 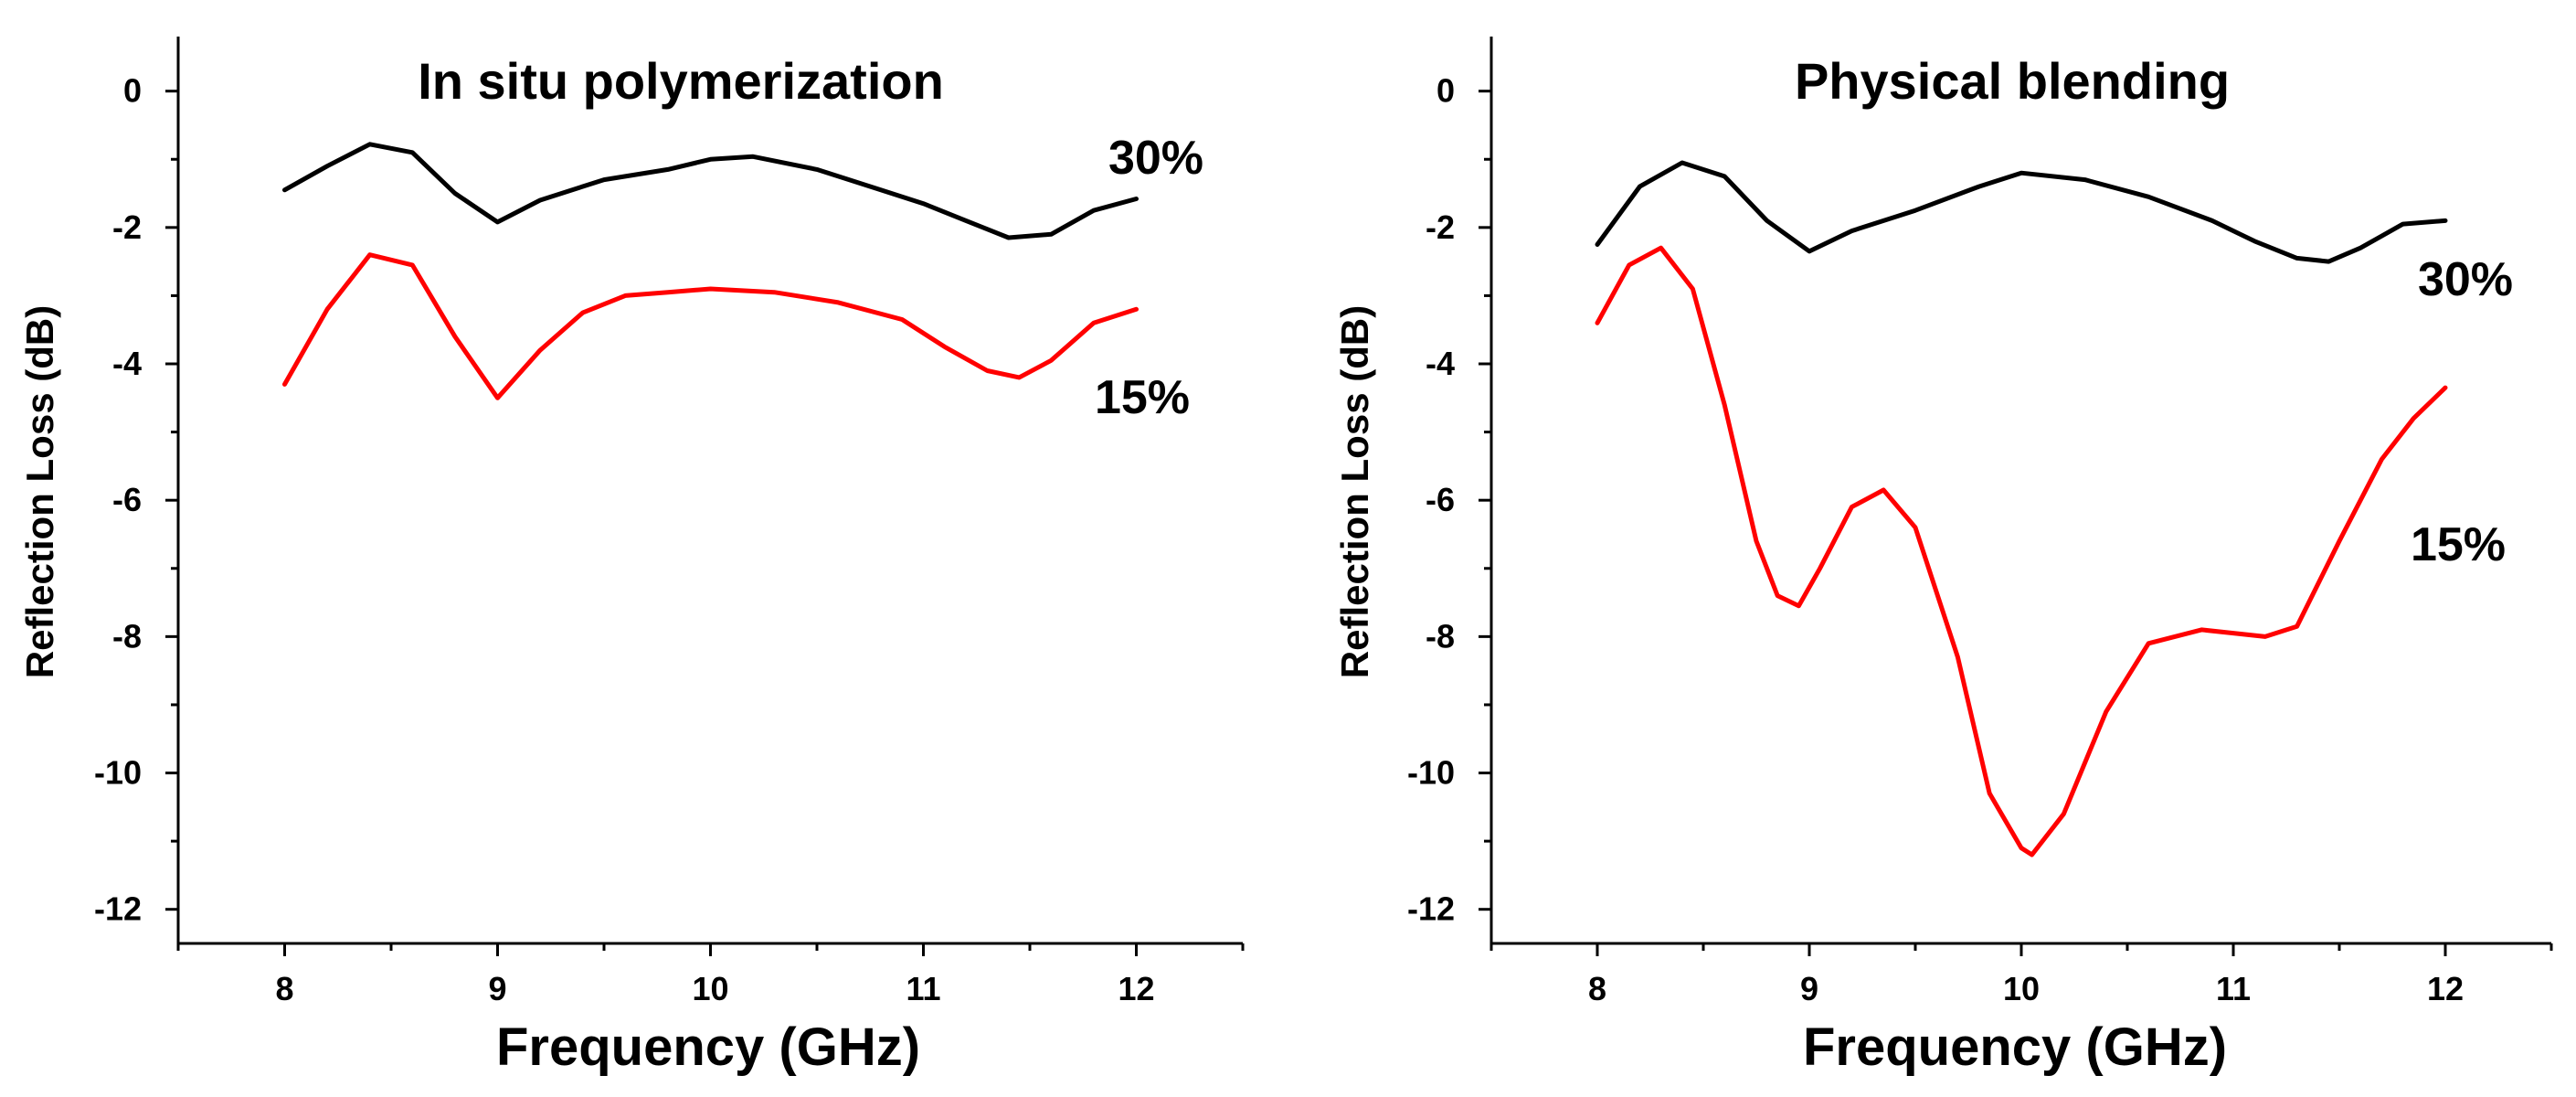 I want to click on series-line-15pct, so click(x=710, y=326).